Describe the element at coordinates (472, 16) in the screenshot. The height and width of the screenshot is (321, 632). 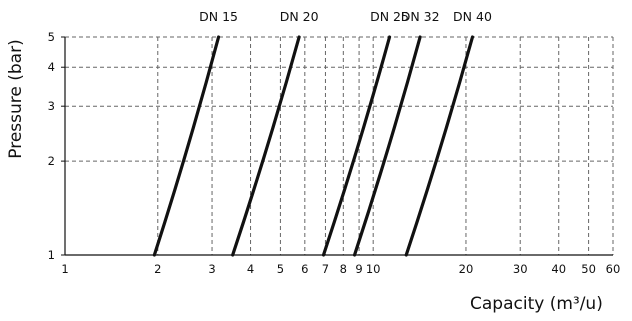
I see `series-label: DN 40` at that location.